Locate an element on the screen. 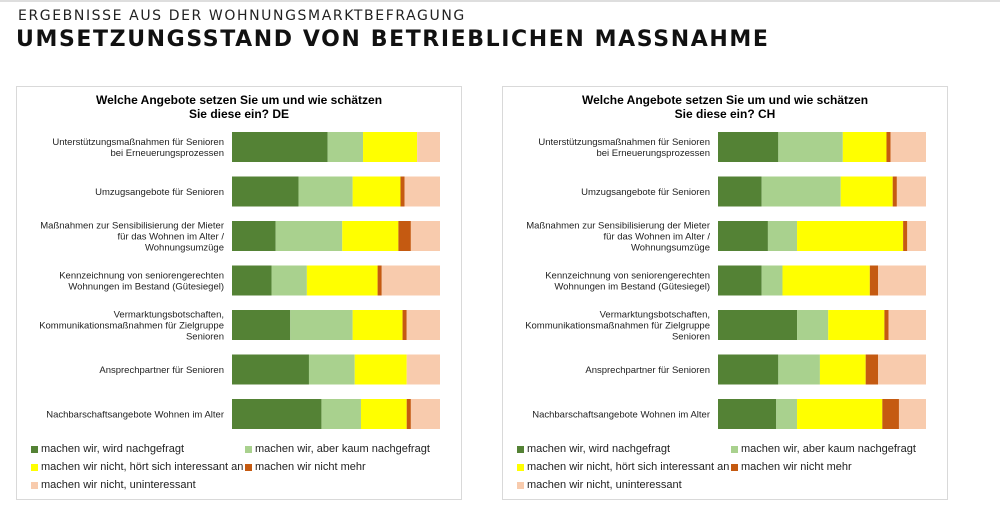 The image size is (1000, 523). chart-title-line-2: Sie diese ein? CH is located at coordinates (725, 114).